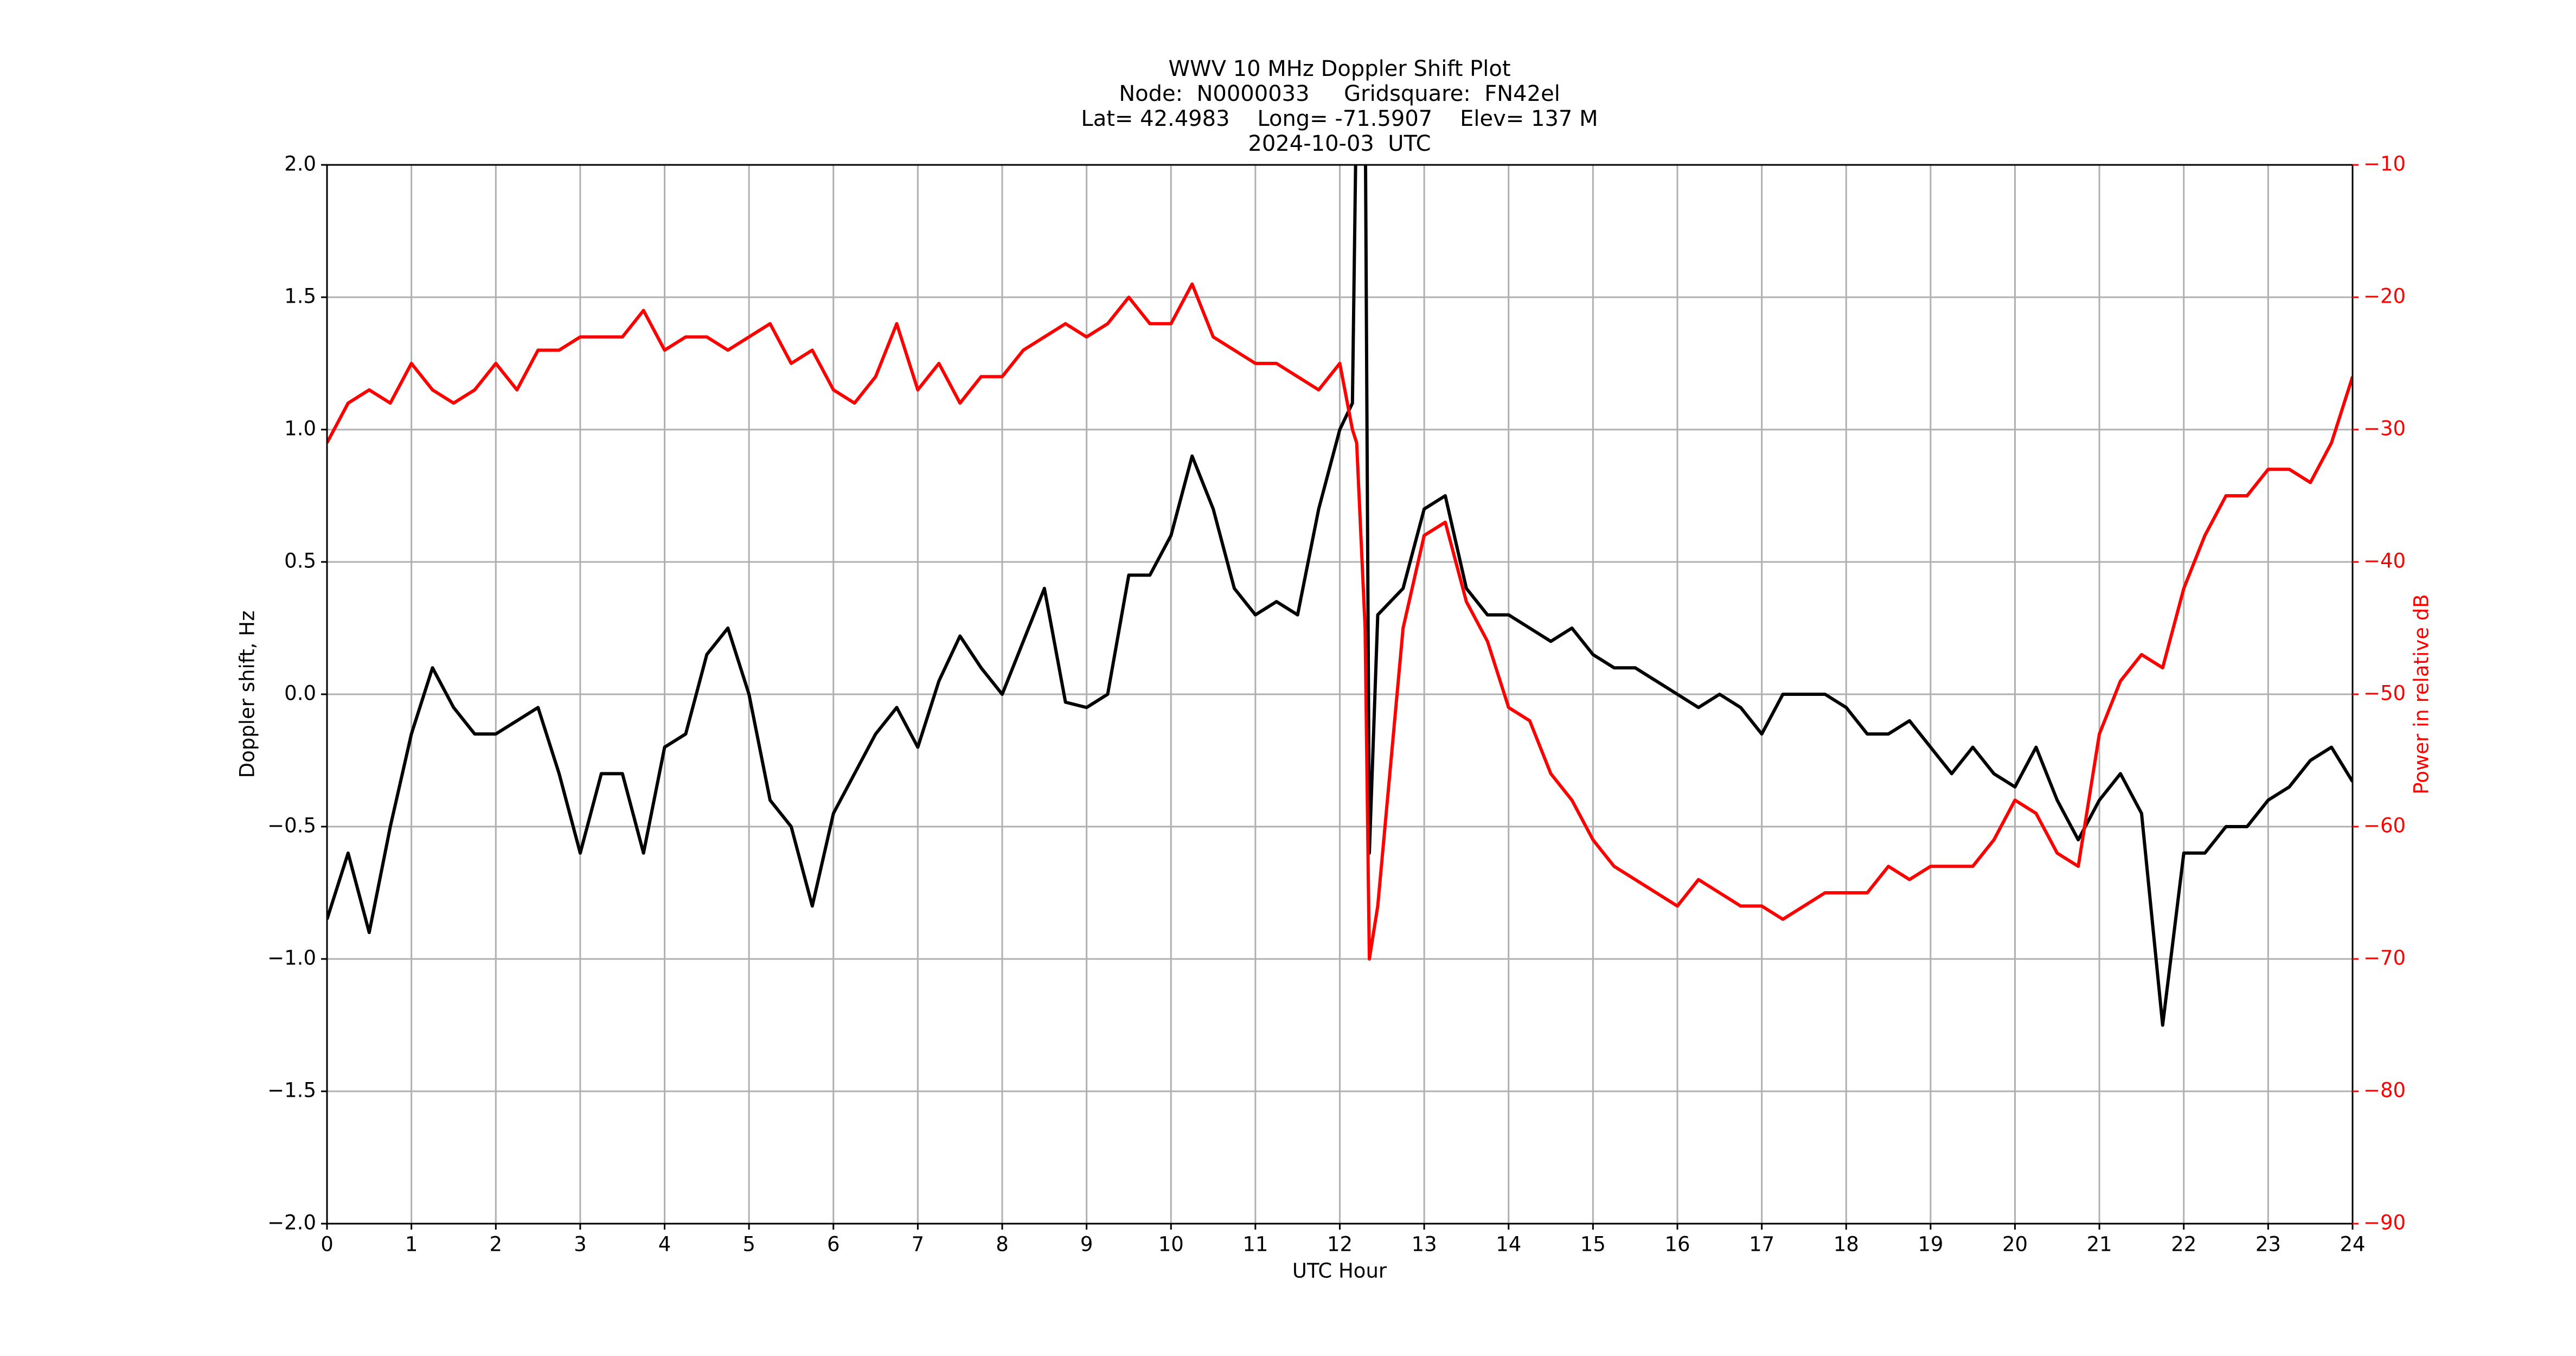 The image size is (2576, 1356). I want to click on y2-tick-label: −10, so click(2384, 164).